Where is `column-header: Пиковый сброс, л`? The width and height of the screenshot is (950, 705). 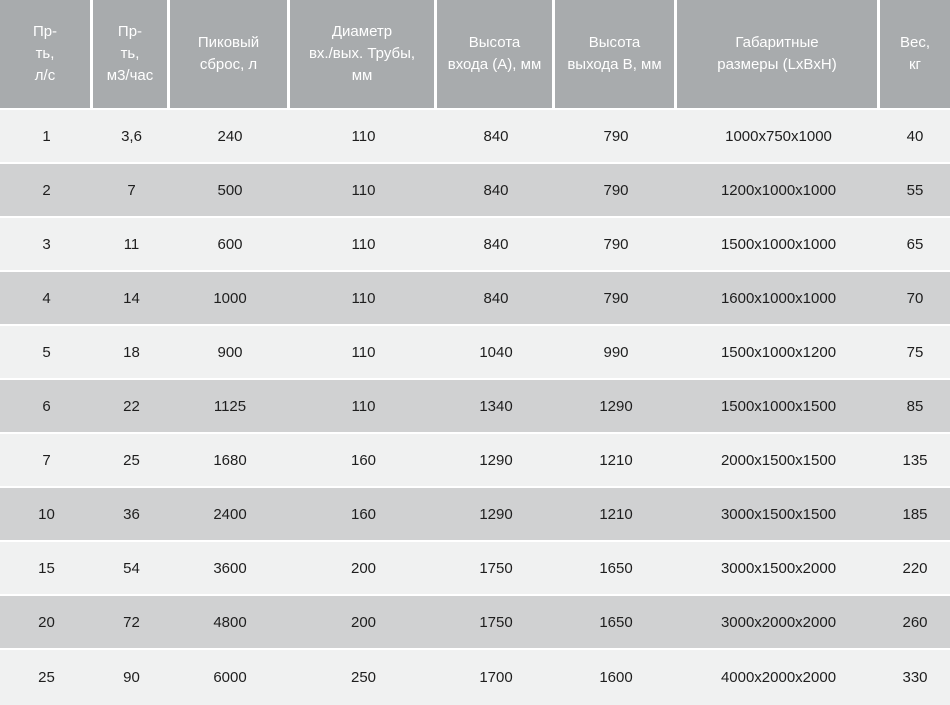
column-header: Пиковый сброс, л is located at coordinates (230, 54).